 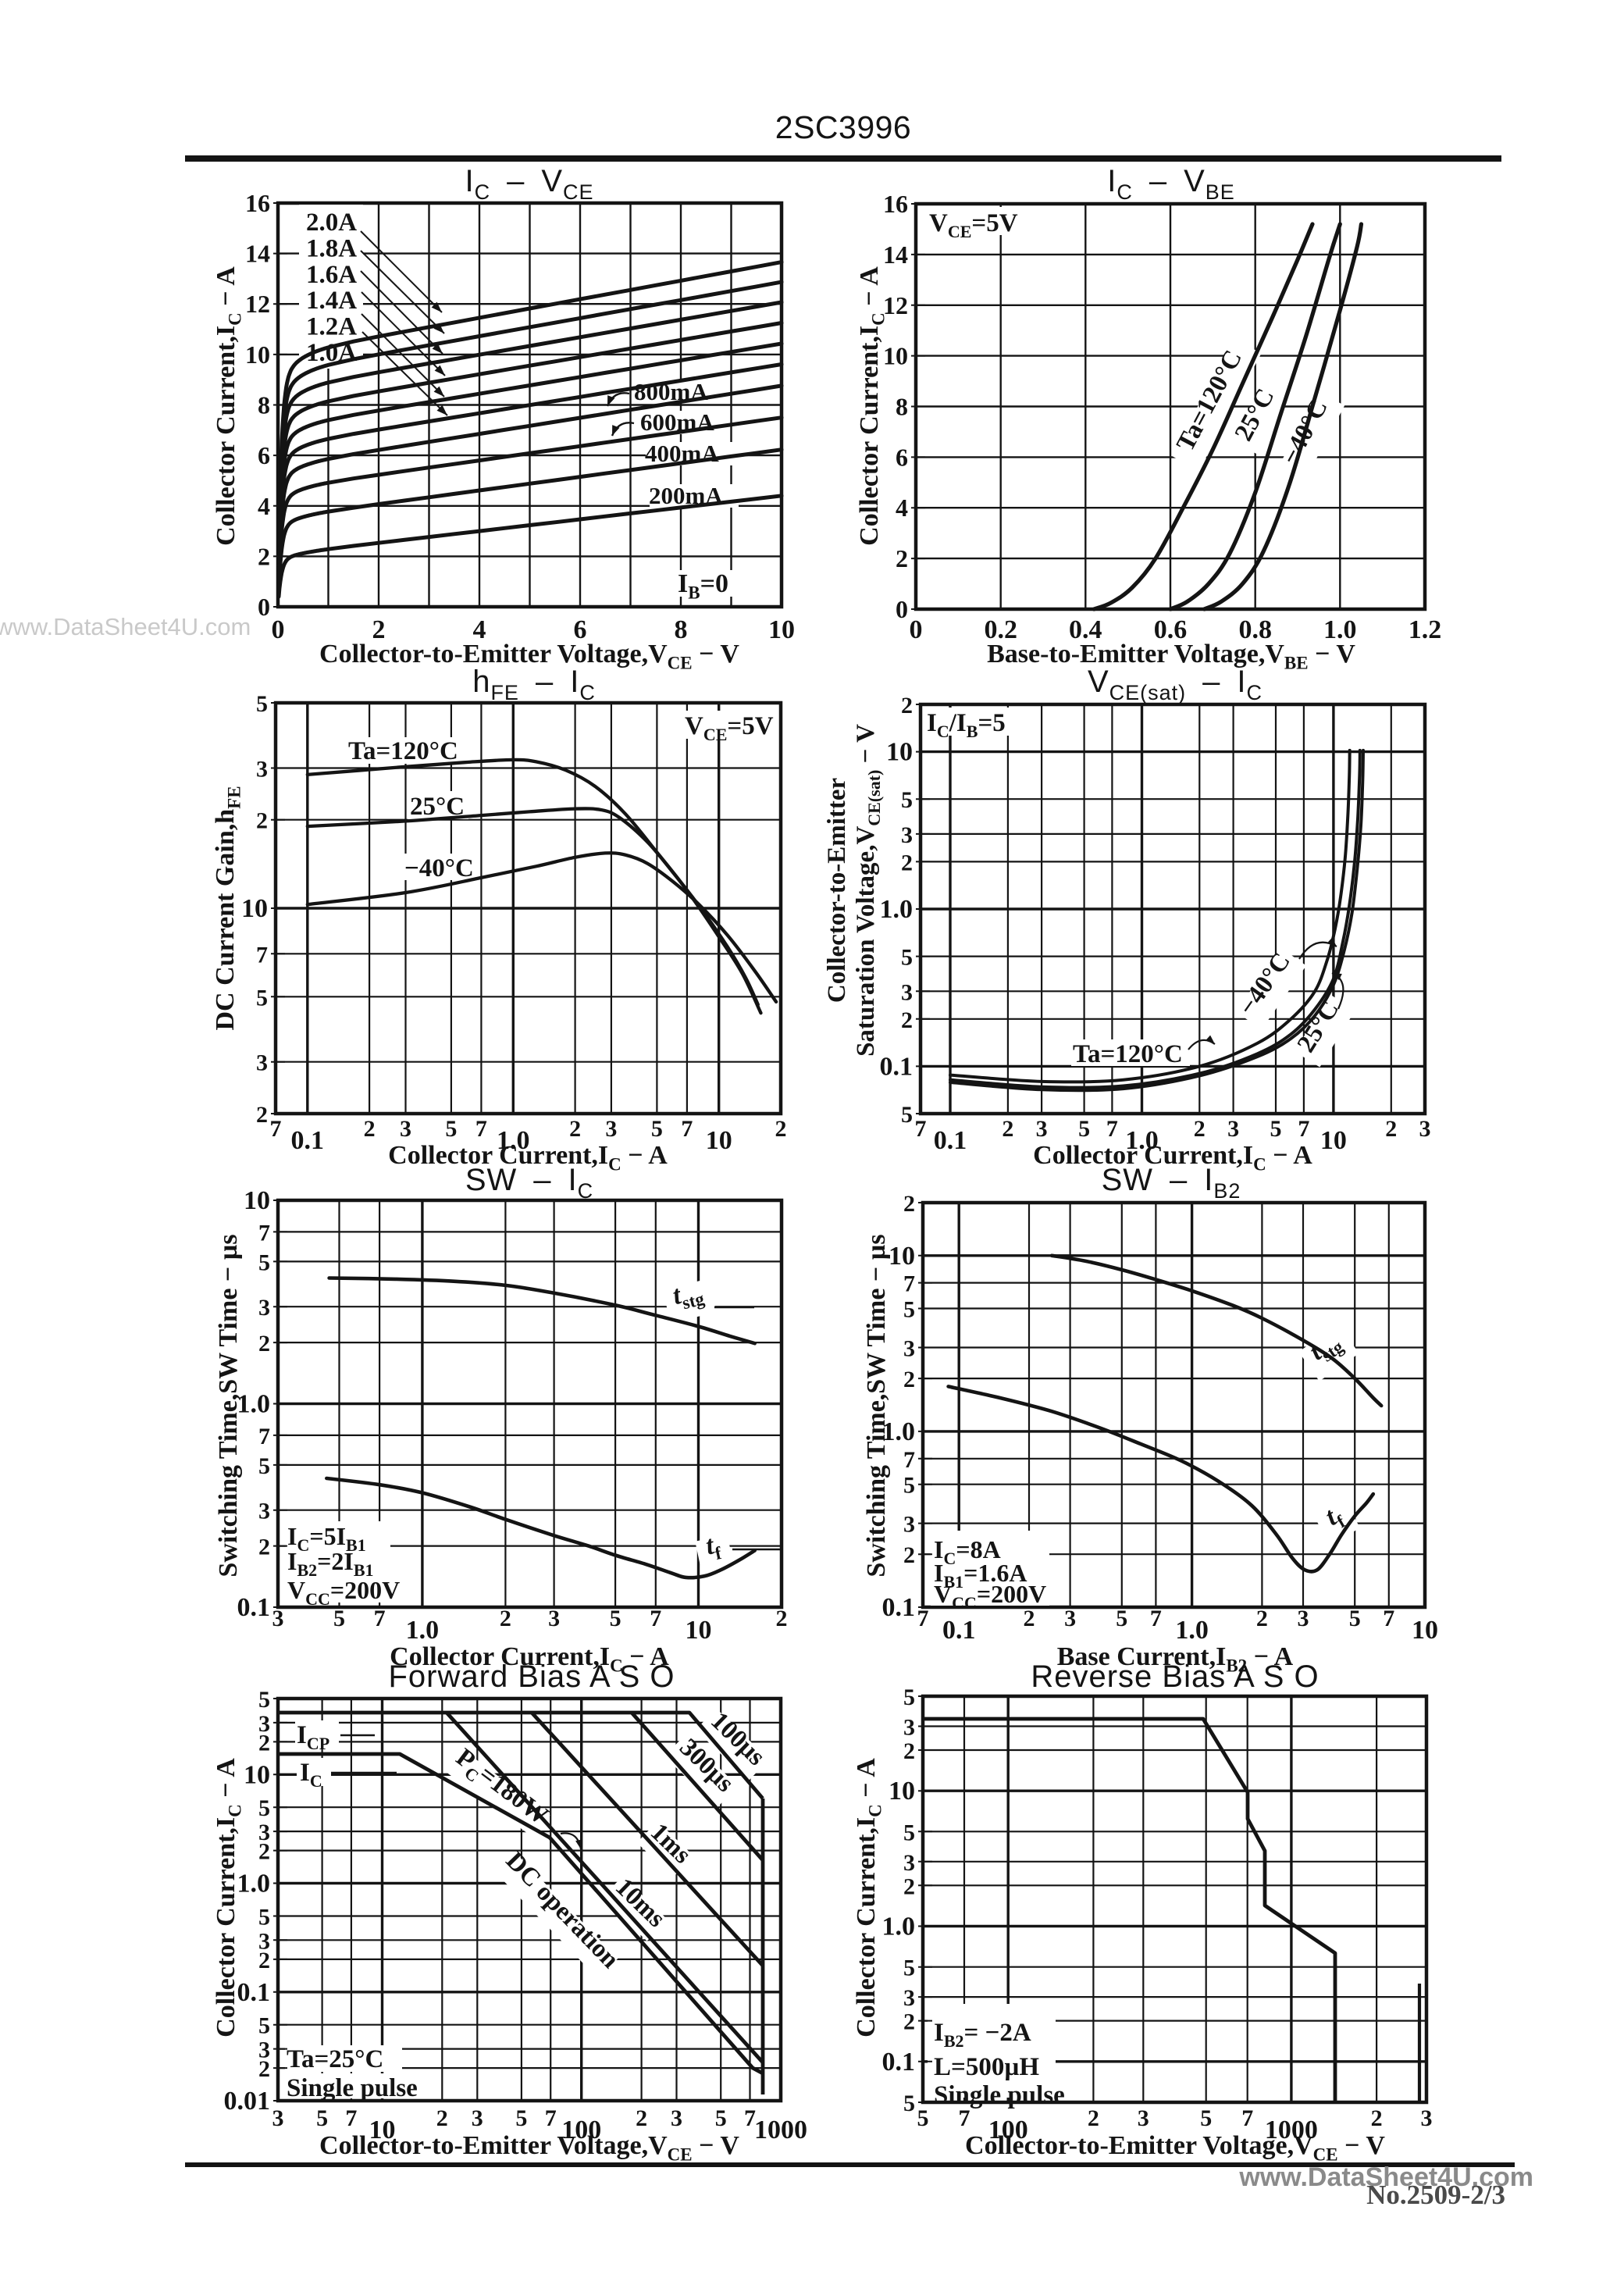 I want to click on svg-text: IB2= −2A, so click(x=982, y=2035).